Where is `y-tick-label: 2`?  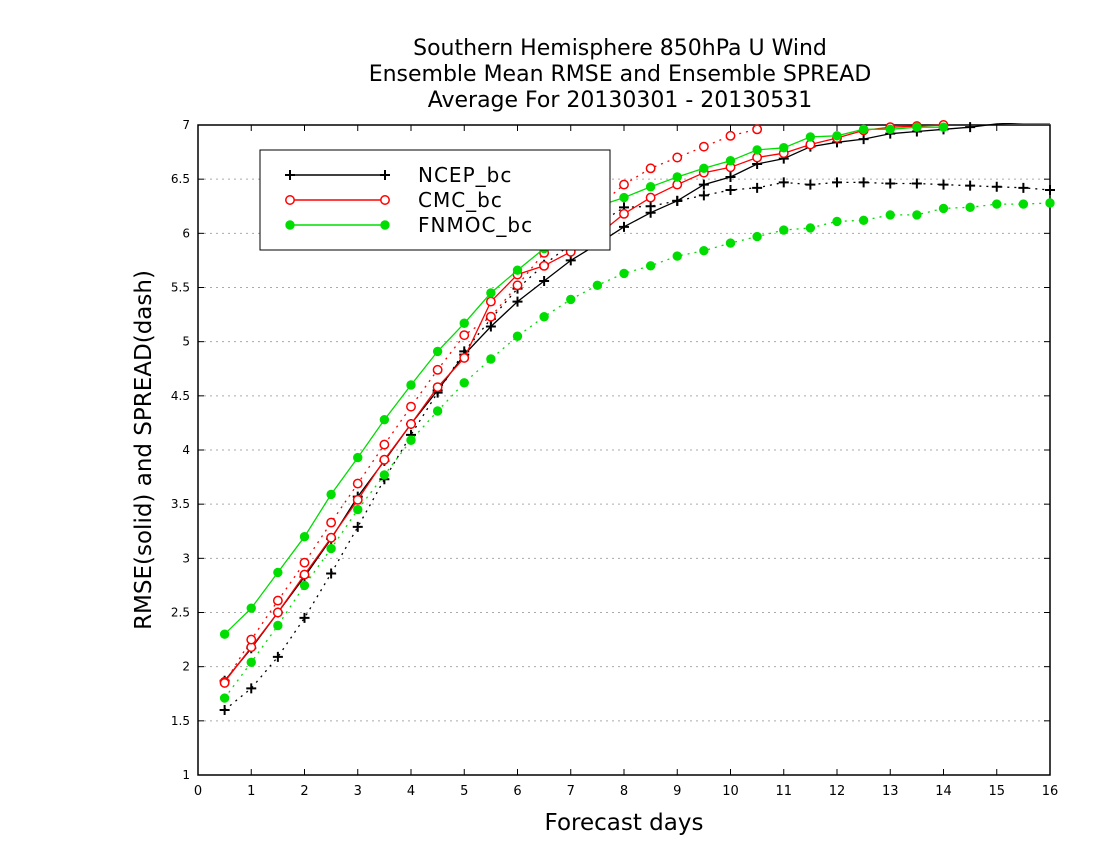 y-tick-label: 2 is located at coordinates (186, 667).